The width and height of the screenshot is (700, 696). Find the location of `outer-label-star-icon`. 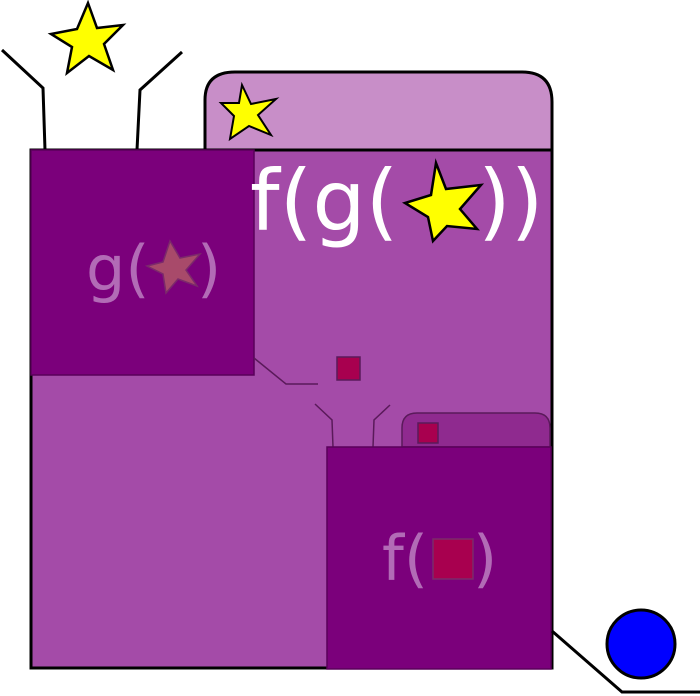

outer-label-star-icon is located at coordinates (443, 201).